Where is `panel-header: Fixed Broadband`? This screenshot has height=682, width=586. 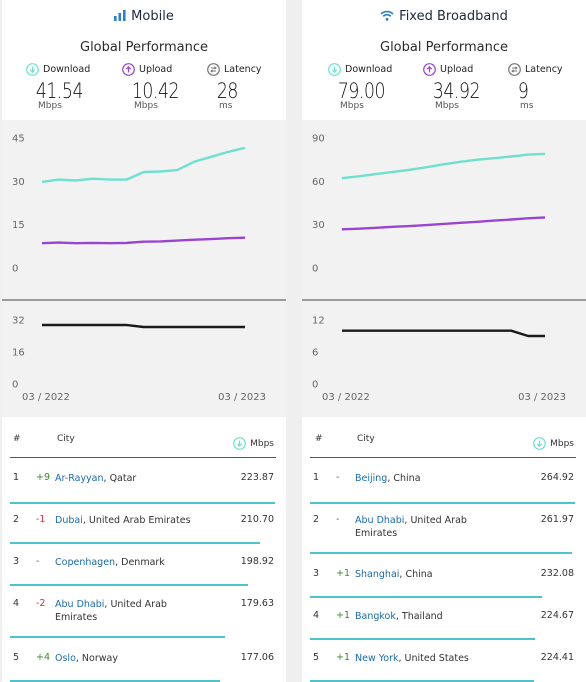
panel-header: Fixed Broadband is located at coordinates (444, 16).